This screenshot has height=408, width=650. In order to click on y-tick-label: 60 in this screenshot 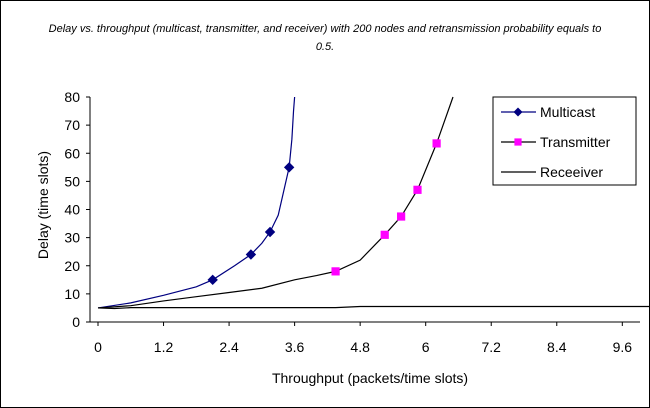, I will do `click(72, 153)`.